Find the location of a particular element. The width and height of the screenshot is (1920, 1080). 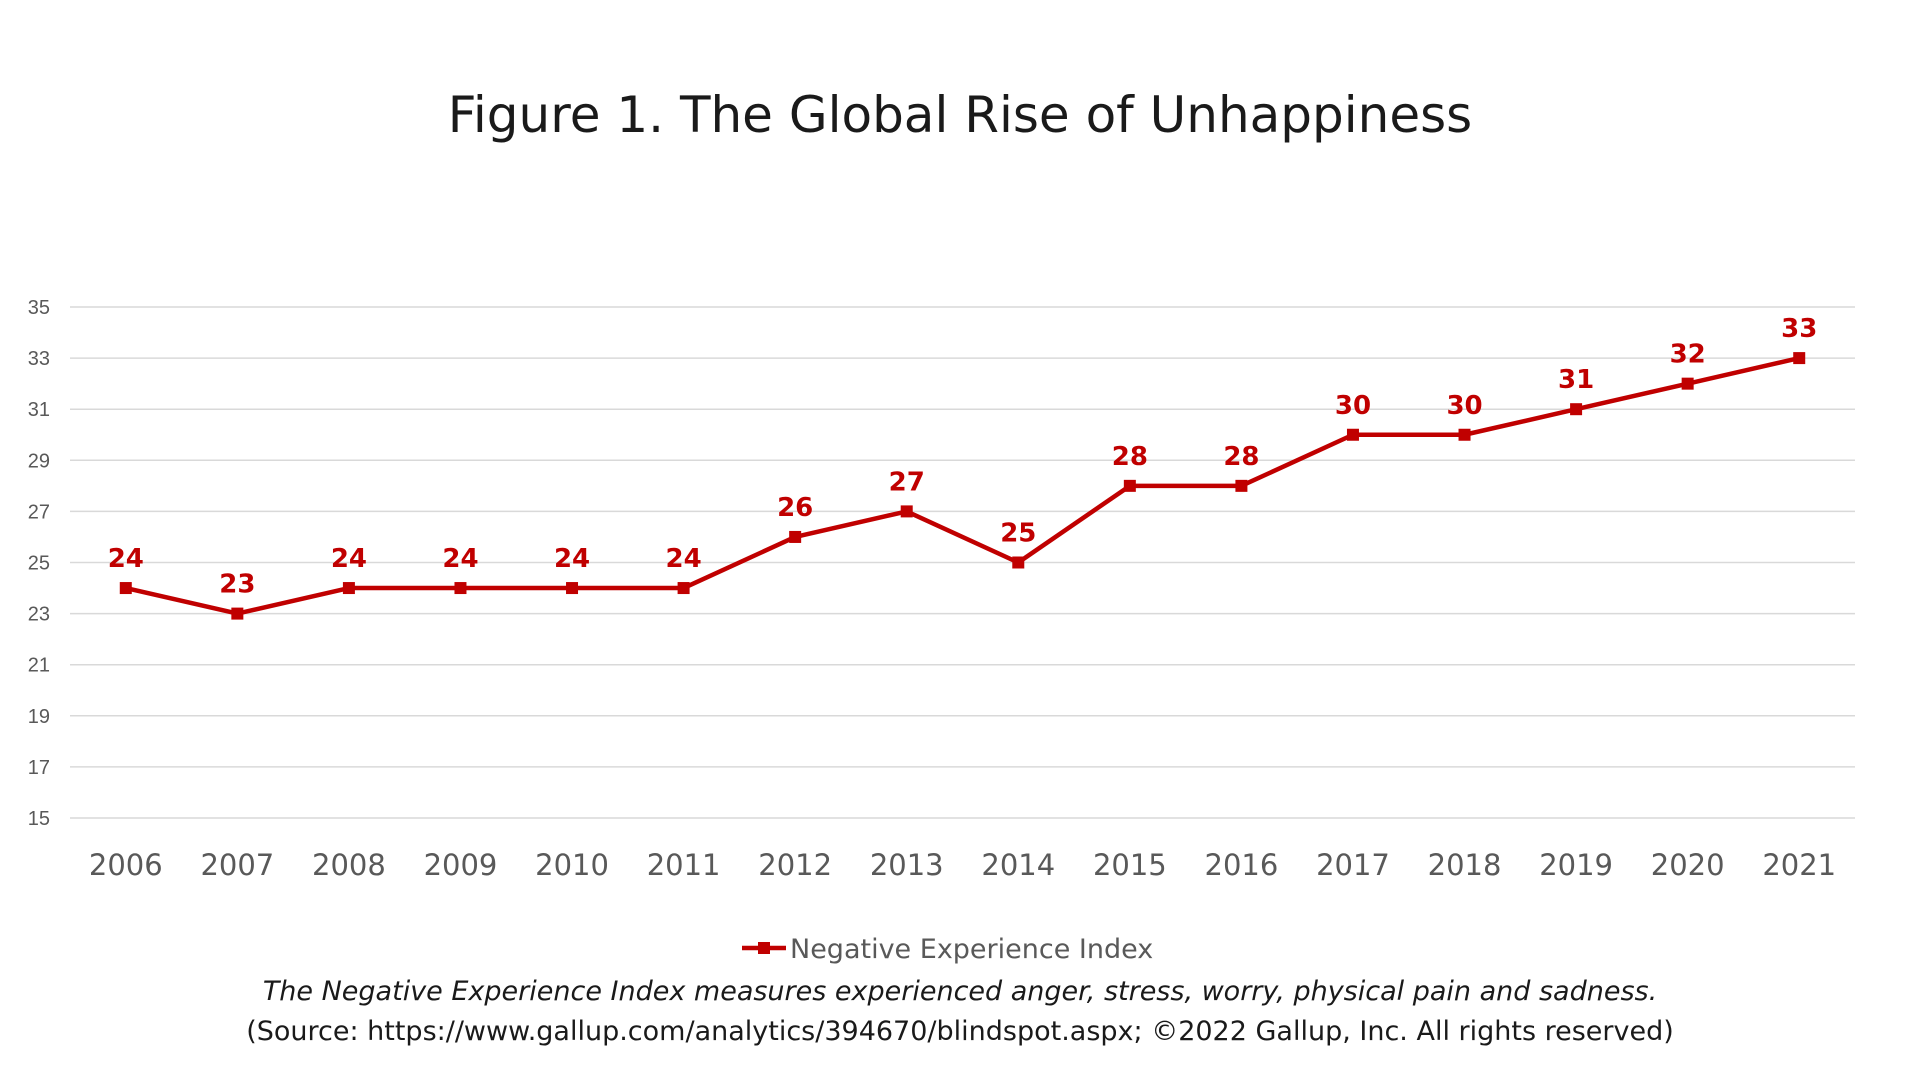

x-tick-label: 2012 is located at coordinates (795, 865).